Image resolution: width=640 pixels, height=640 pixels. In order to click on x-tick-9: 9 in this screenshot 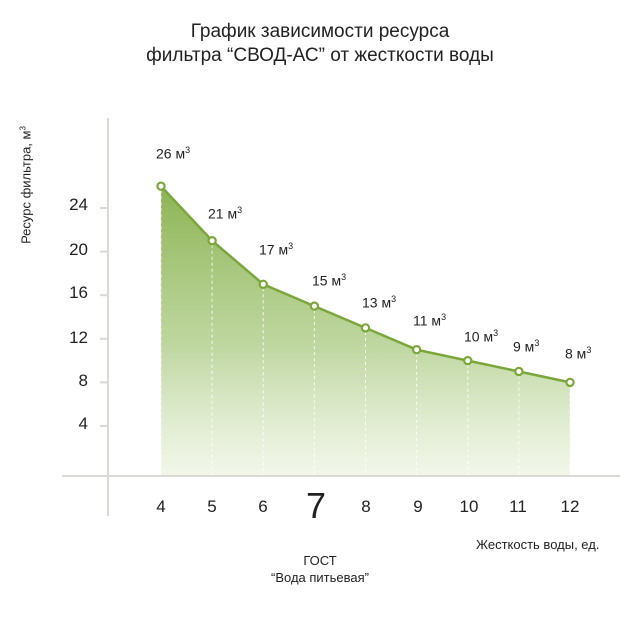, I will do `click(418, 506)`.